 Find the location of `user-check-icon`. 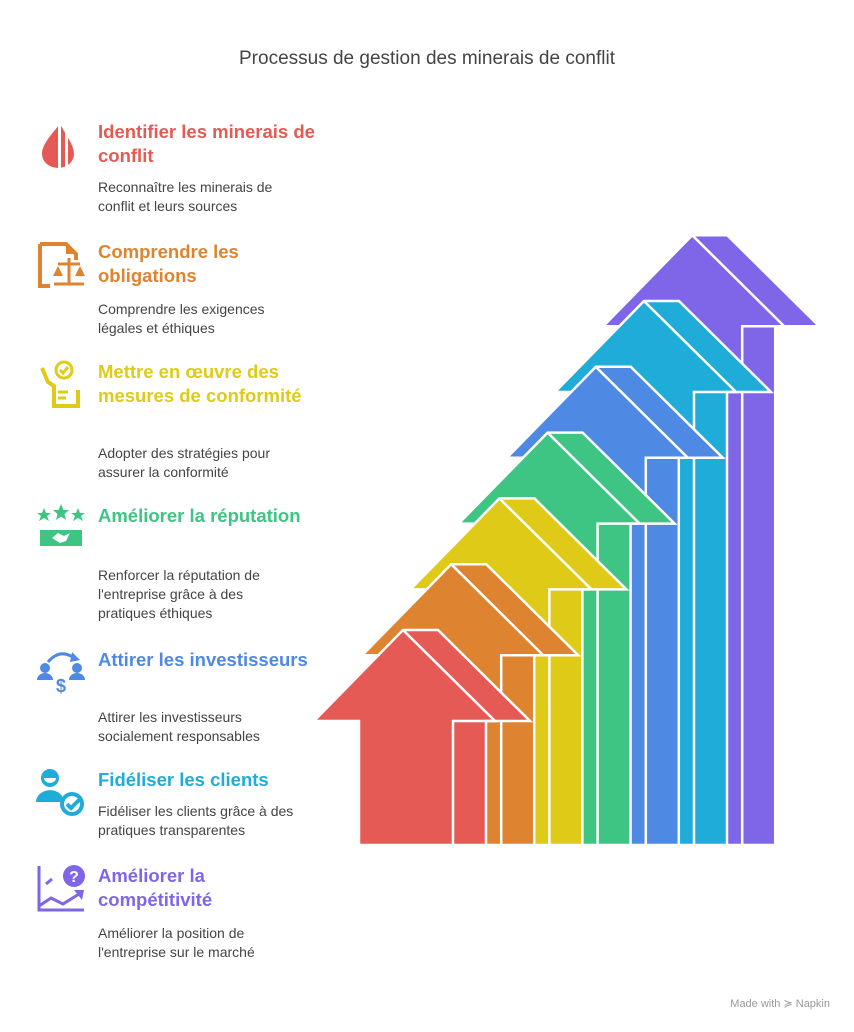

user-check-icon is located at coordinates (60, 792).